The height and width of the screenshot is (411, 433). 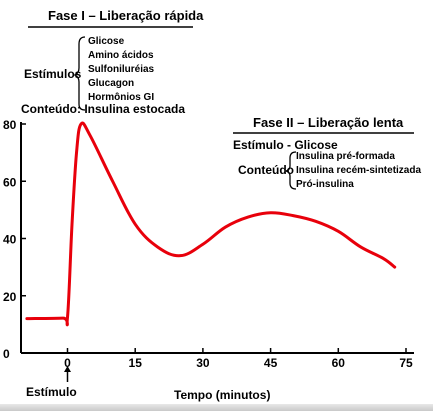 What do you see at coordinates (121, 55) in the screenshot?
I see `phase1-stimulus-1: Amino ácidos` at bounding box center [121, 55].